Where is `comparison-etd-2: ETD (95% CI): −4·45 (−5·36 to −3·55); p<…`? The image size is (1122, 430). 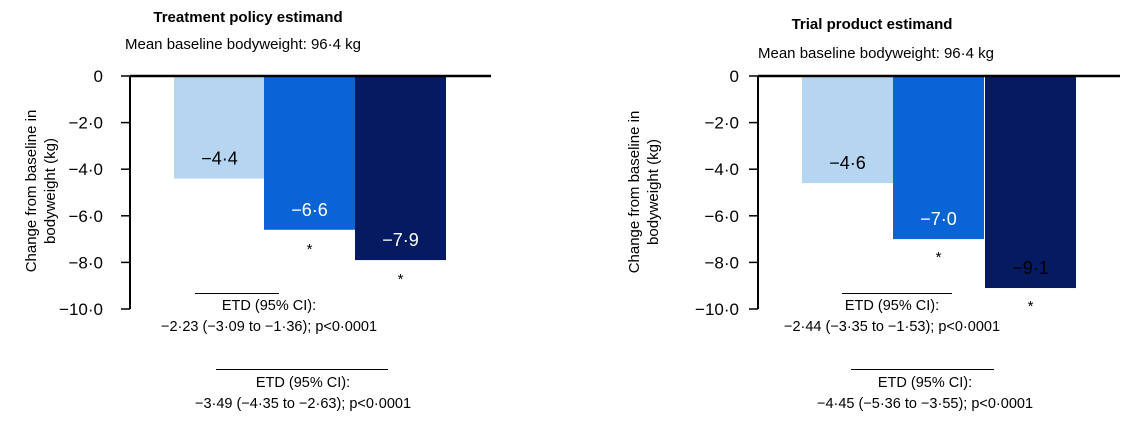 comparison-etd-2: ETD (95% CI): −4·45 (−5·36 to −3·55); p<… is located at coordinates (925, 394).